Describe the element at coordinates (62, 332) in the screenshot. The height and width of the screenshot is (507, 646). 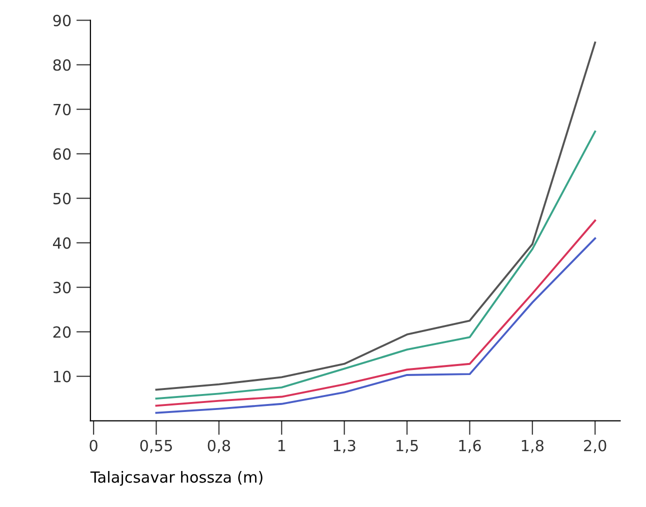
I see `y-tick-label: 20` at that location.